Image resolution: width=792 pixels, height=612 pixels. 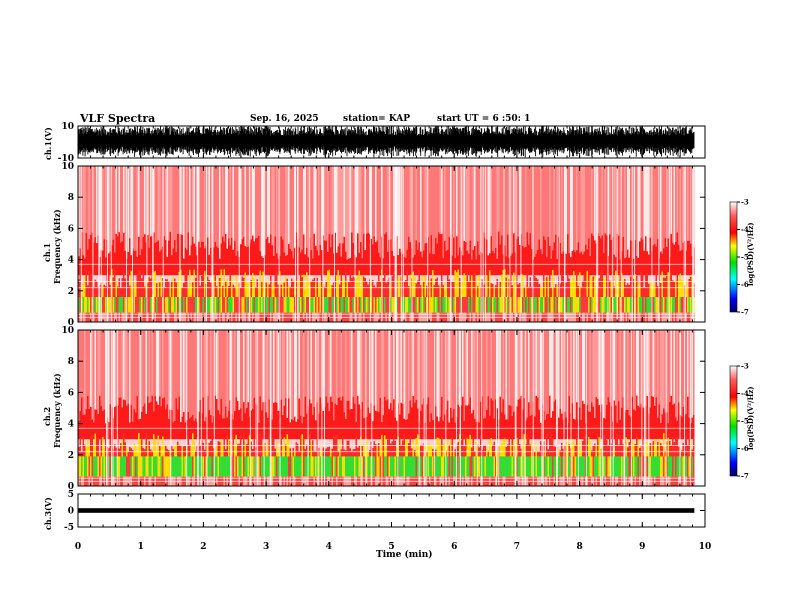 What do you see at coordinates (71, 425) in the screenshot?
I see `ch2-ytick-label: 4` at bounding box center [71, 425].